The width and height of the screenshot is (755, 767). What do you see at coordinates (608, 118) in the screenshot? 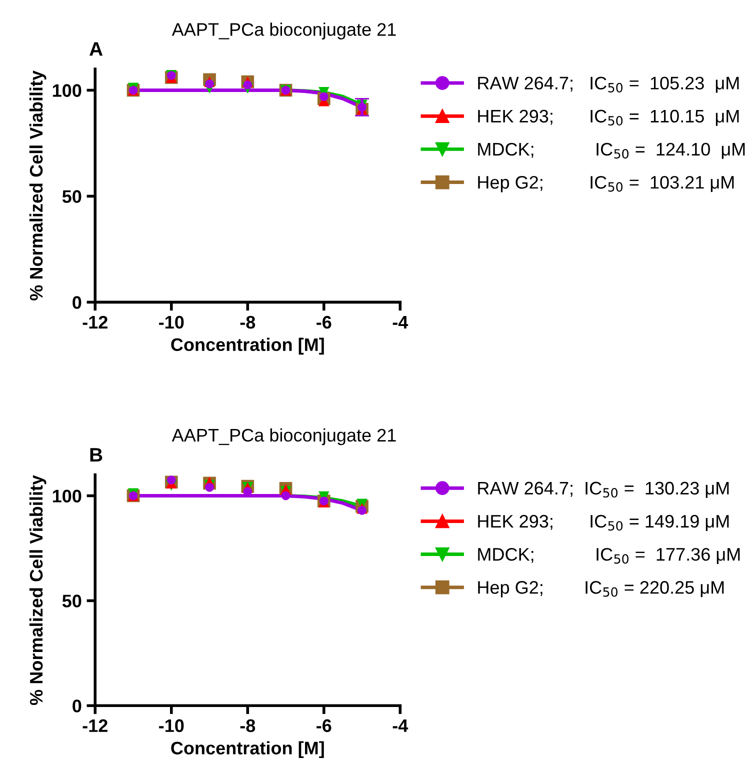
I see `legend-label: HEK 293; IC$_{50}$ = 110.15 μM` at bounding box center [608, 118].